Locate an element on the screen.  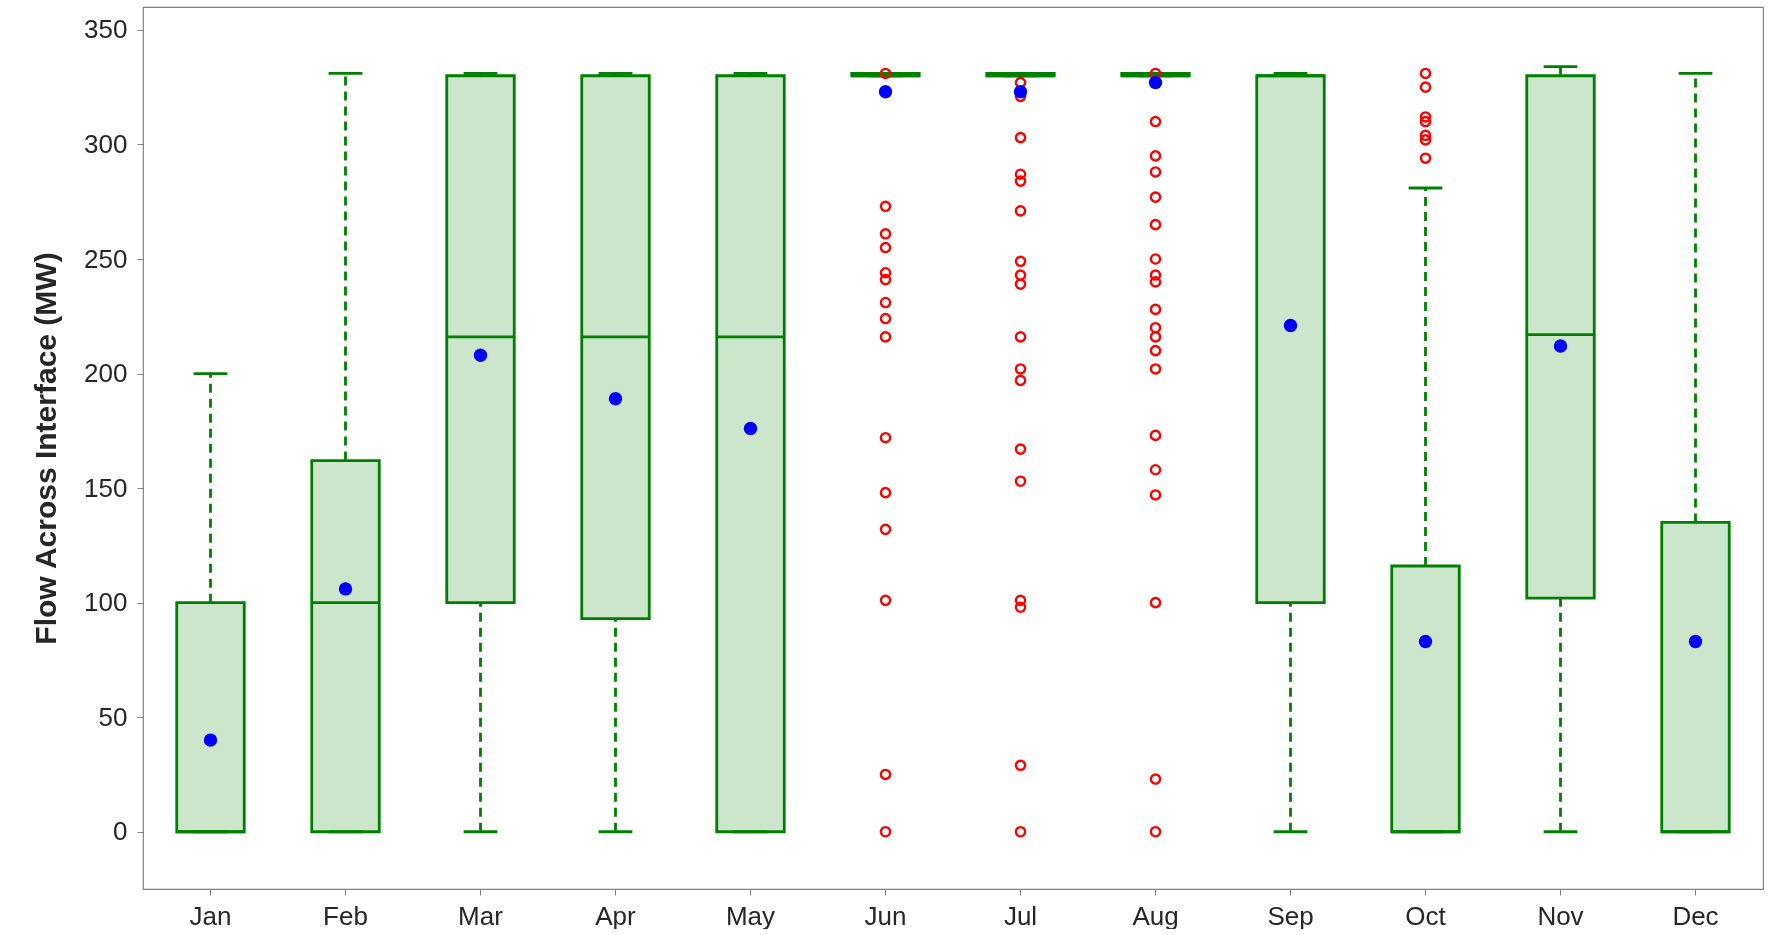
x-tick-label: Oct is located at coordinates (1426, 915).